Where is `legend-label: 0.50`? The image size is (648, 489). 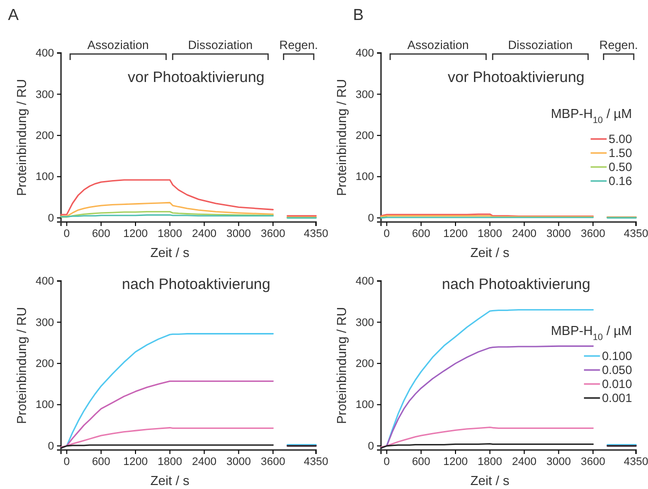 legend-label: 0.50 is located at coordinates (620, 167).